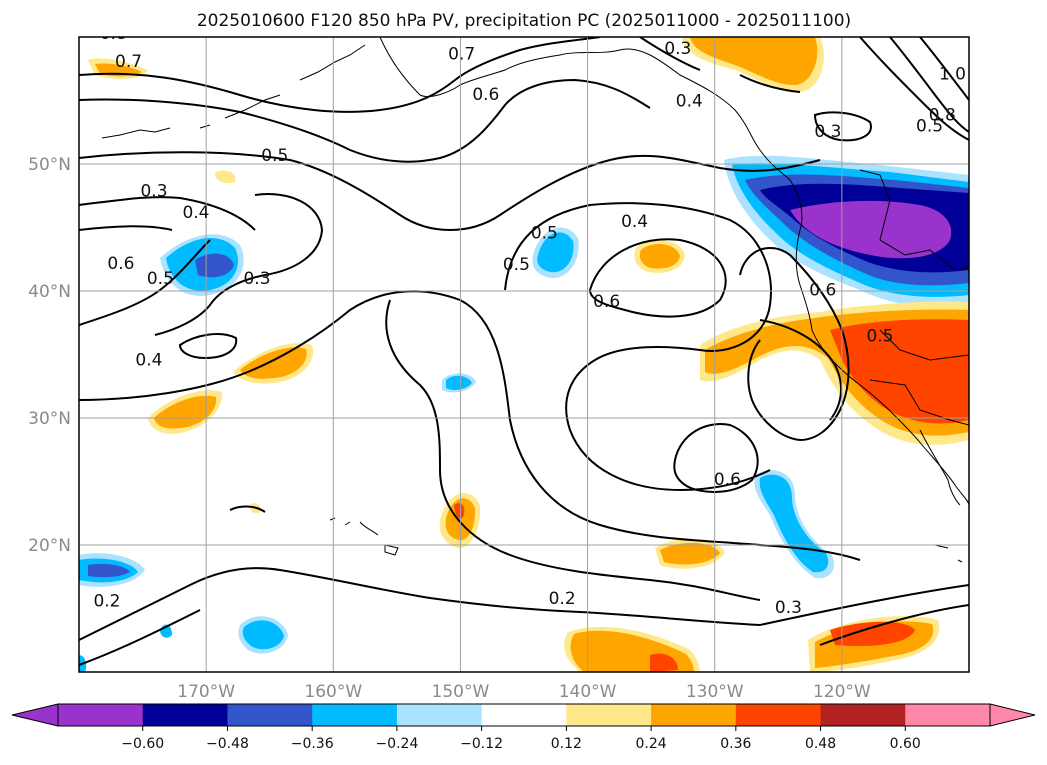 The image size is (1047, 765). What do you see at coordinates (820, 744) in the screenshot?
I see `colorbar-tick-label: 0.48` at bounding box center [820, 744].